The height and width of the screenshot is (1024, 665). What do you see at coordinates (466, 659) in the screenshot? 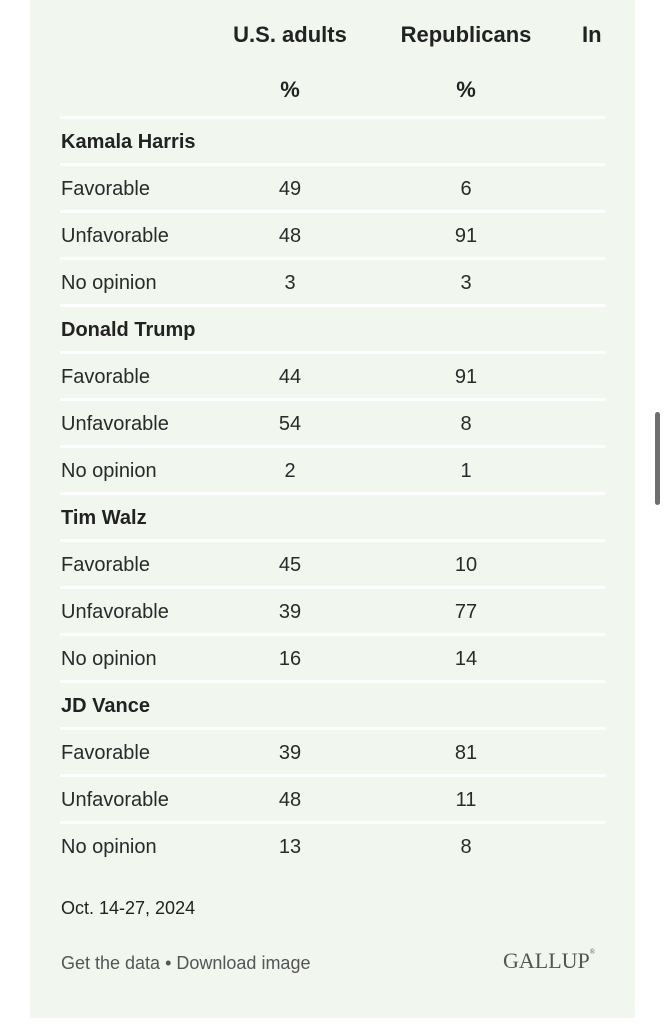
I see `value-republicans: 14` at bounding box center [466, 659].